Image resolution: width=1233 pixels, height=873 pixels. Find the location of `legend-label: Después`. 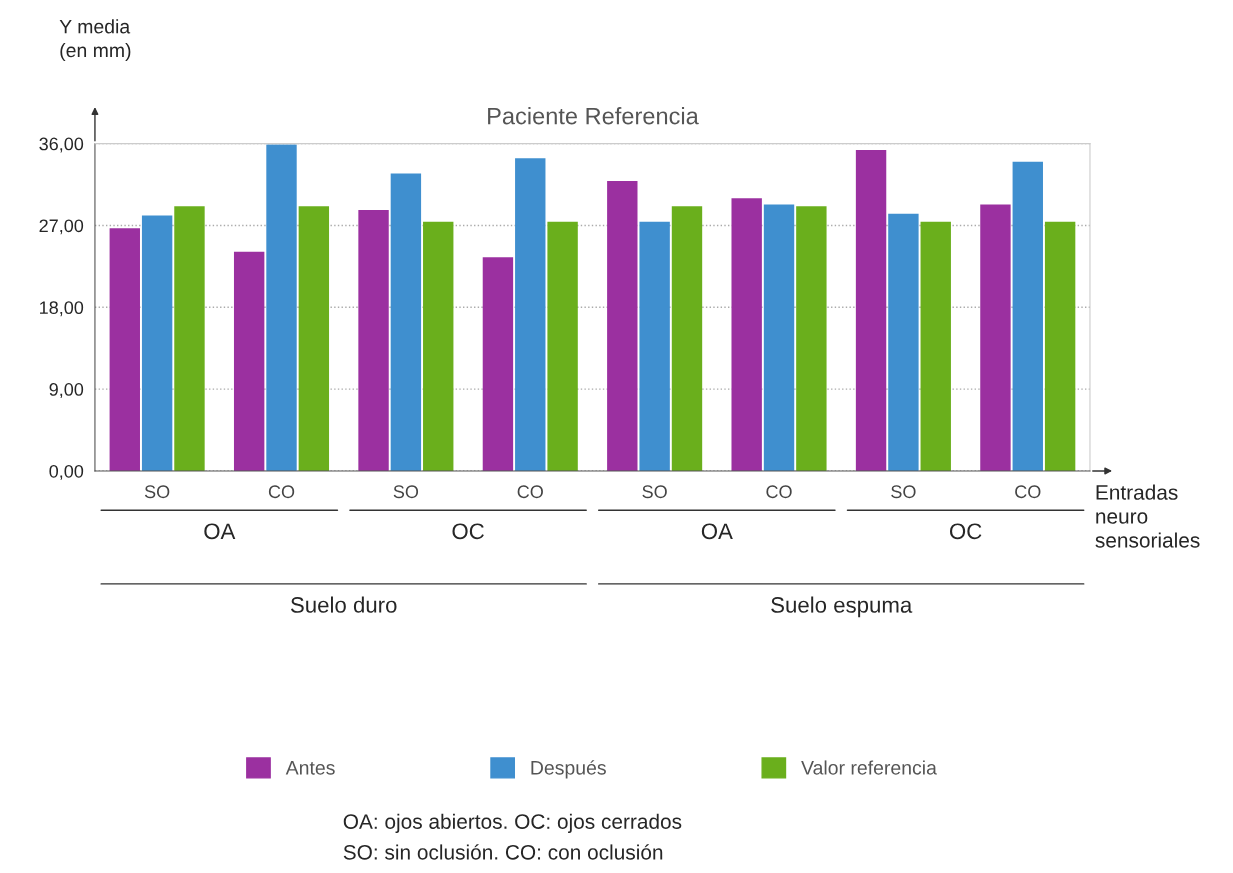

legend-label: Después is located at coordinates (568, 769).